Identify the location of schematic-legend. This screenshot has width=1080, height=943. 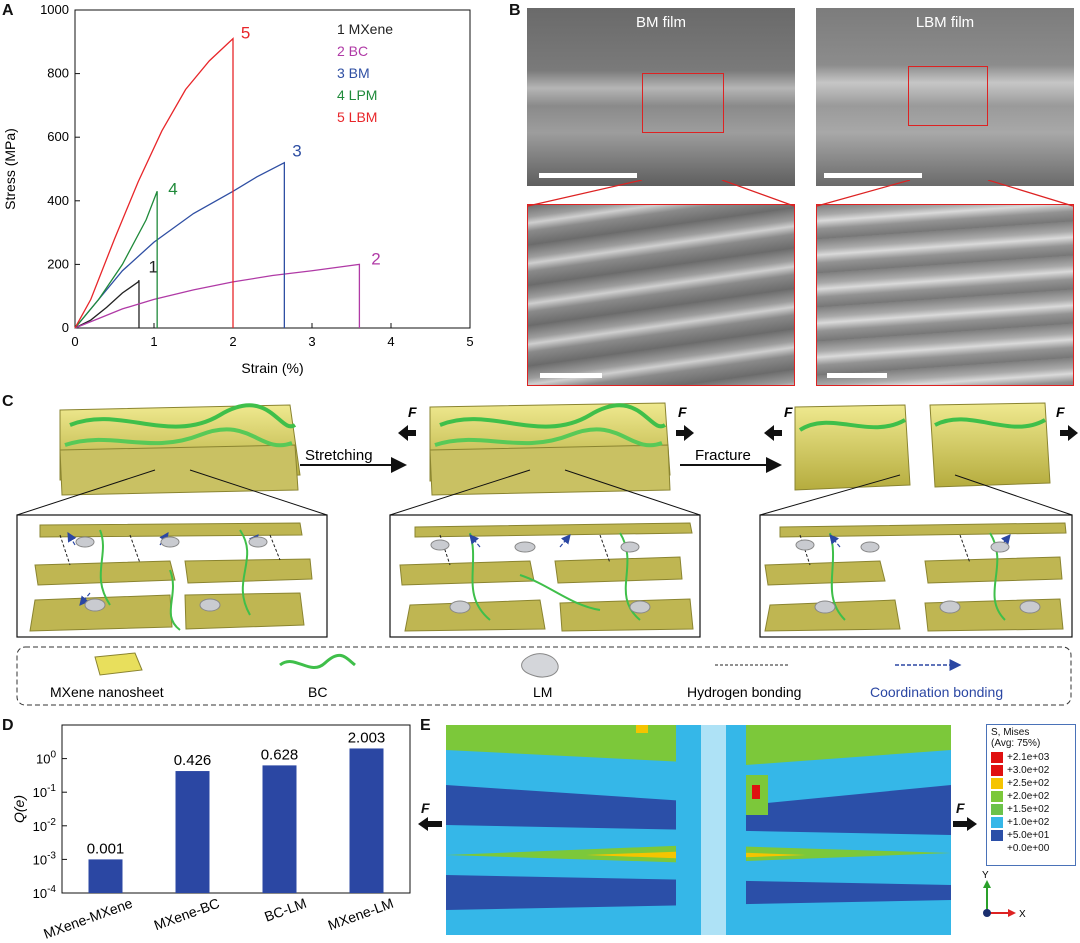
(544, 676).